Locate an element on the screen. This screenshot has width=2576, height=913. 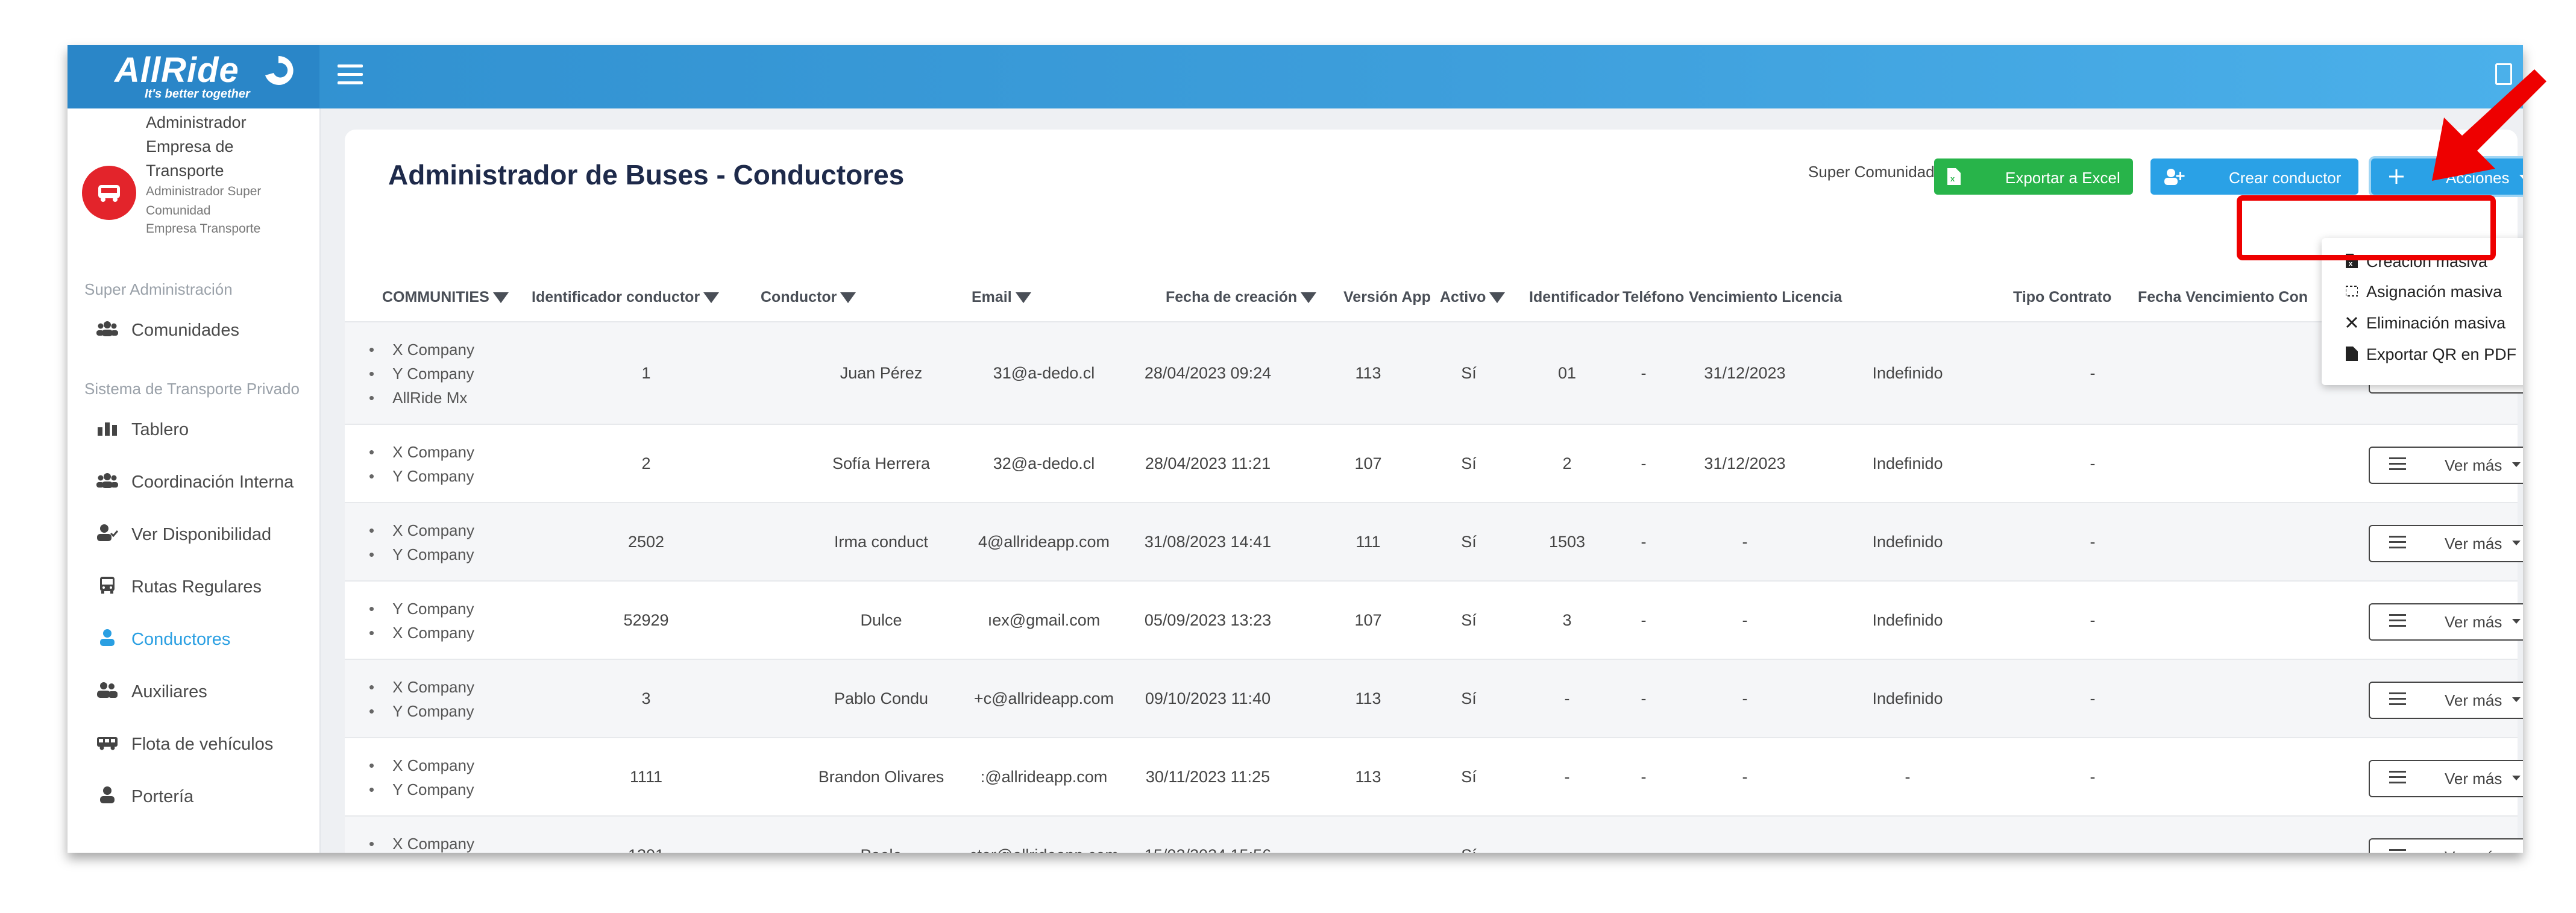
menu-item-asignacion-masiva: Asignación masiva is located at coordinates (2422, 291).